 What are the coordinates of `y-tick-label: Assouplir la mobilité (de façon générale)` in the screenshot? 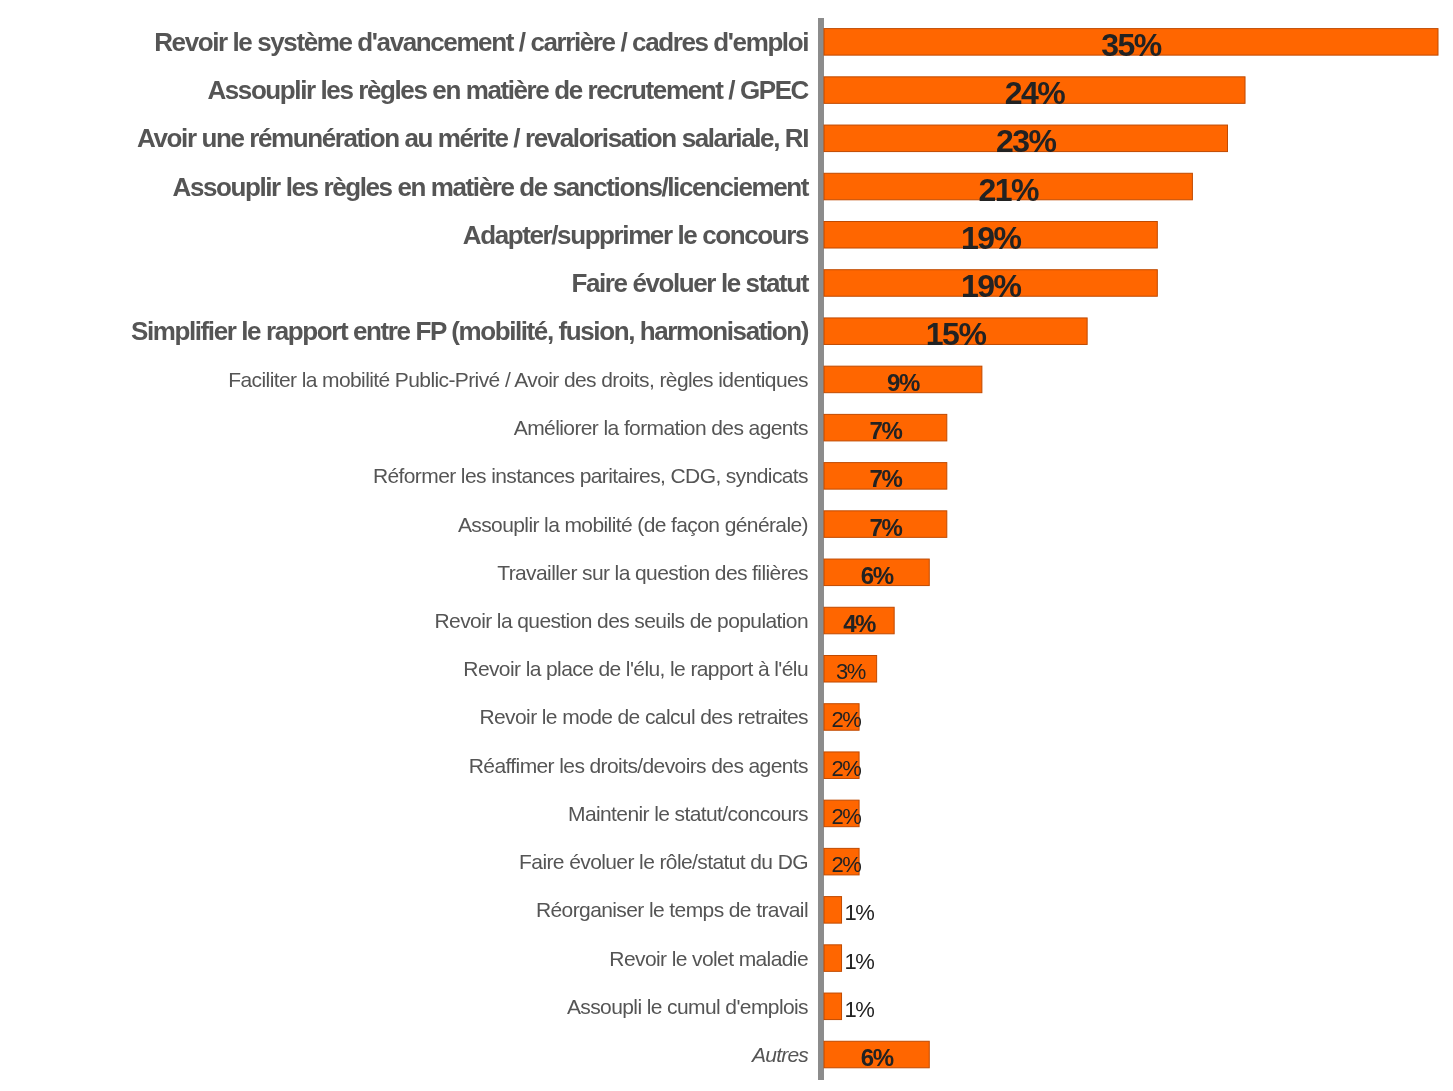 It's located at (632, 524).